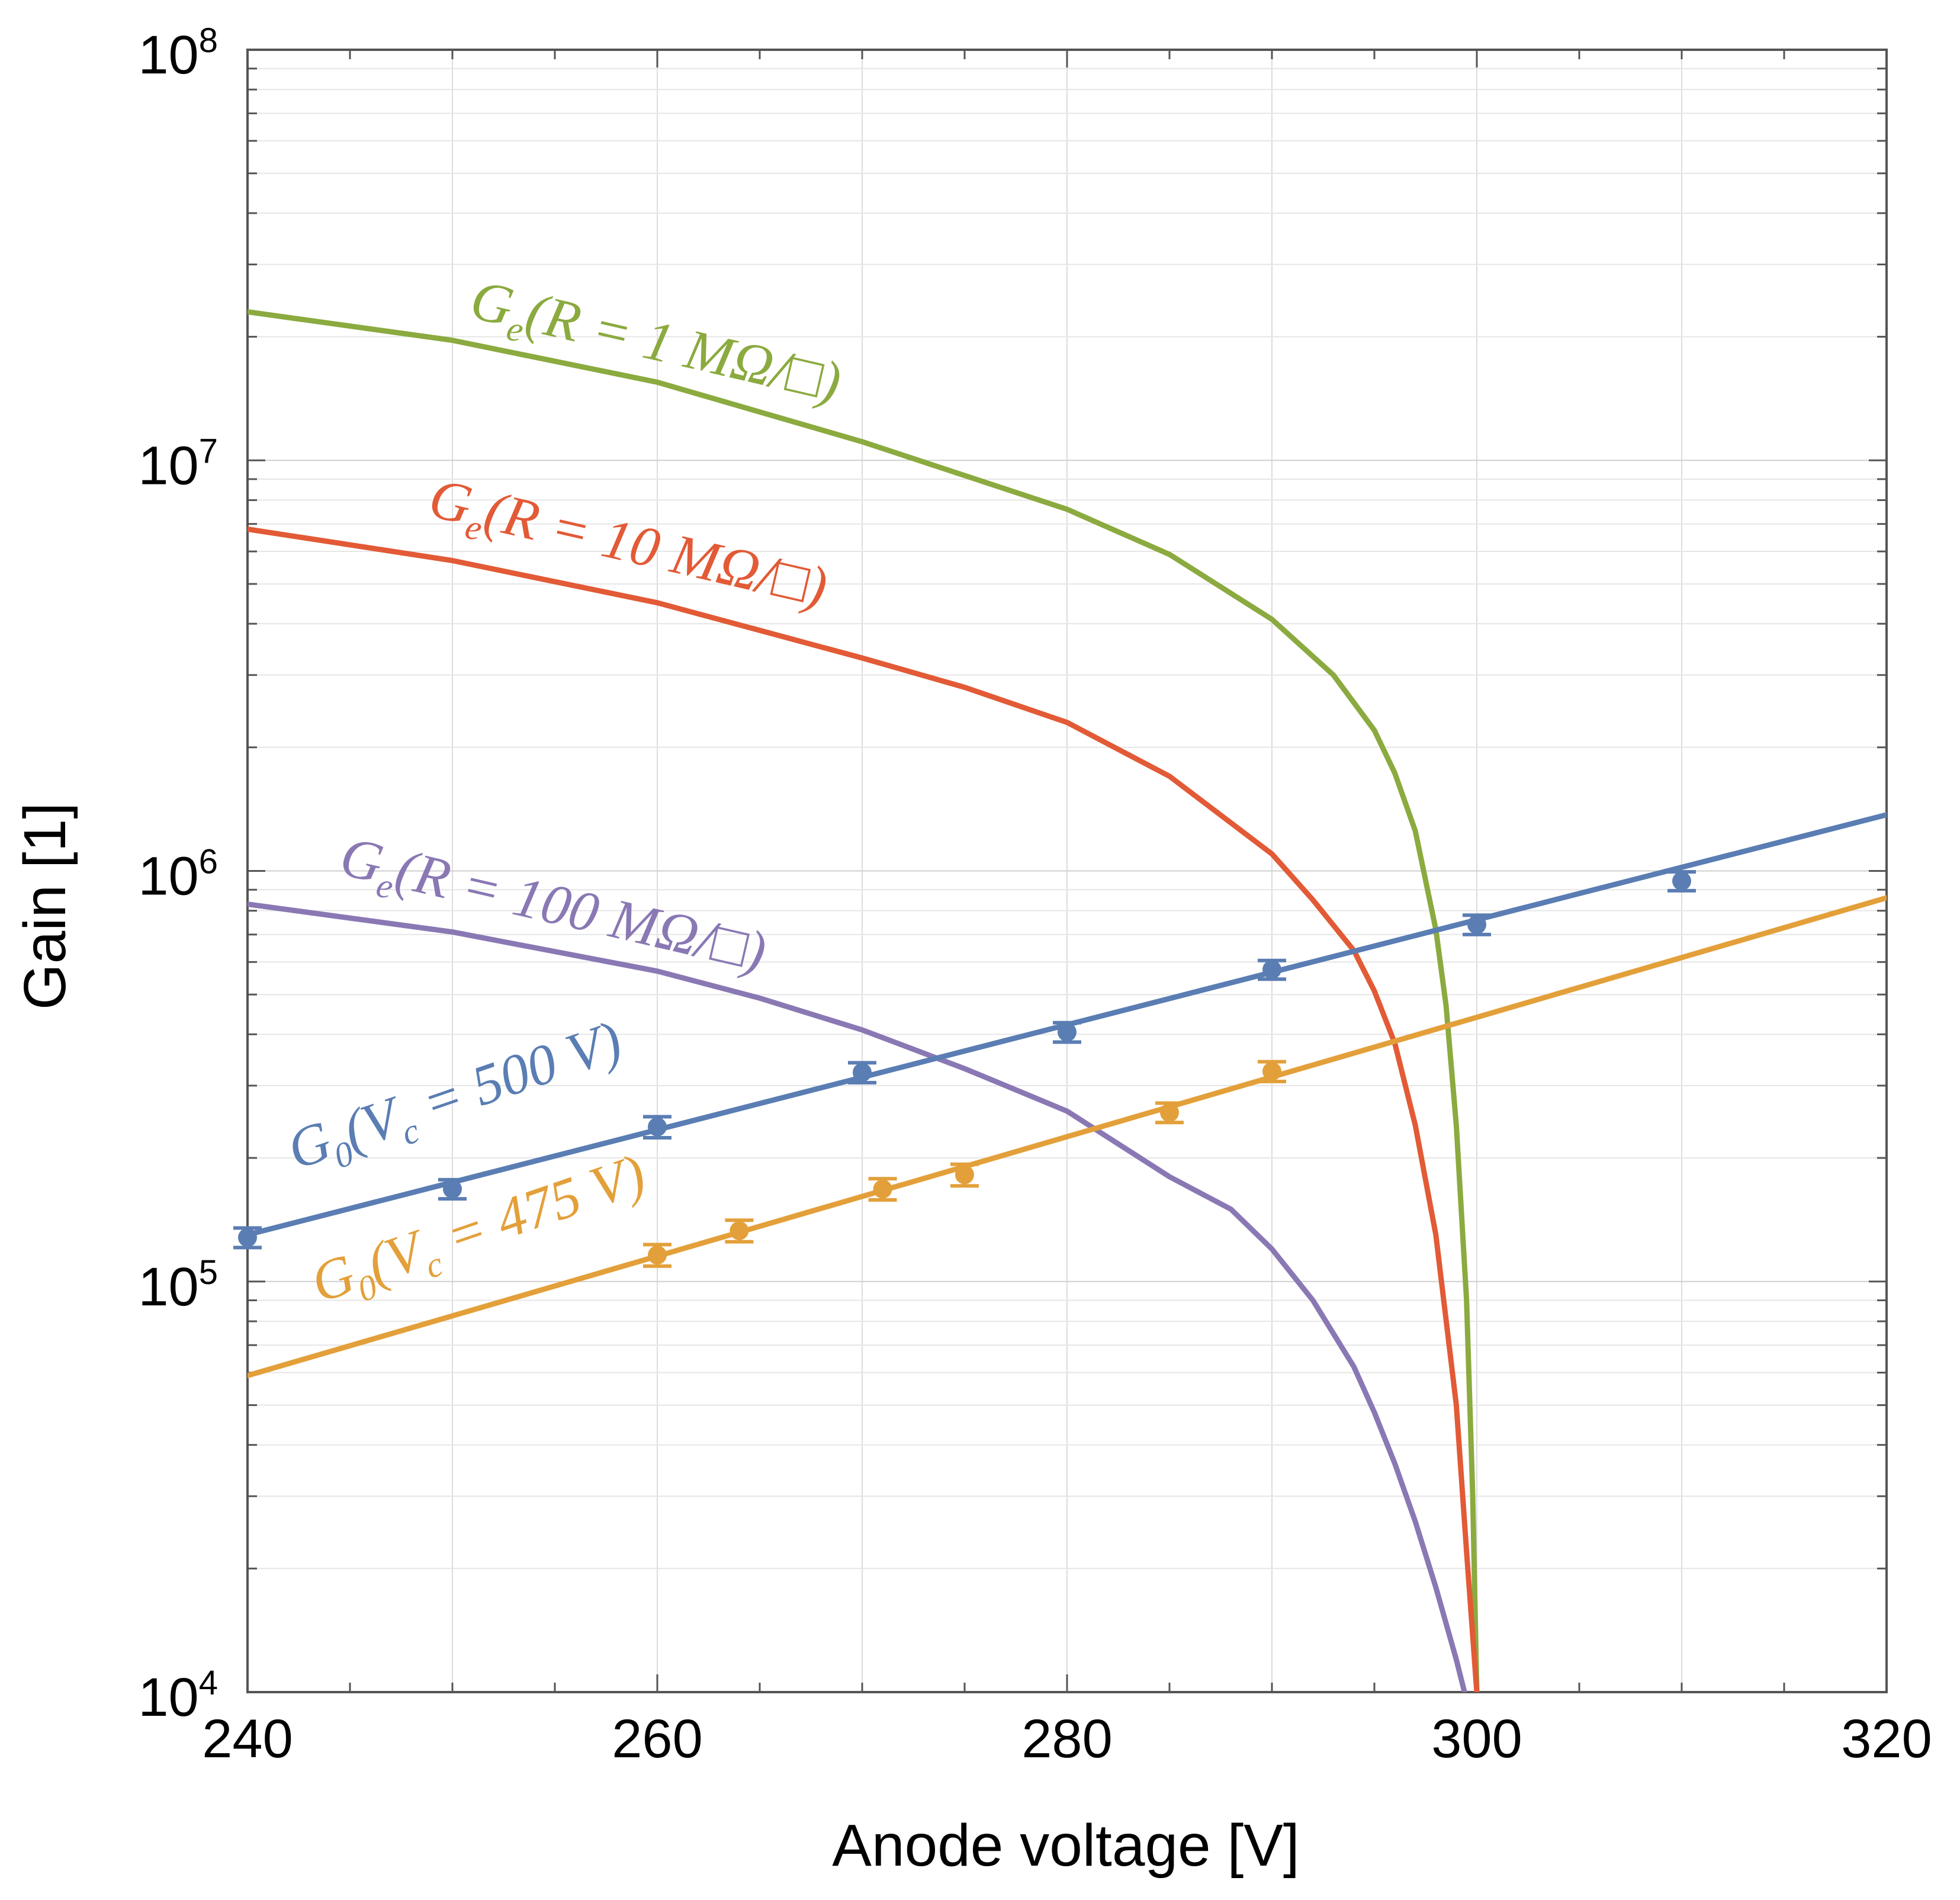  Describe the element at coordinates (208, 41) in the screenshot. I see `y-tick-exponent: 8` at that location.